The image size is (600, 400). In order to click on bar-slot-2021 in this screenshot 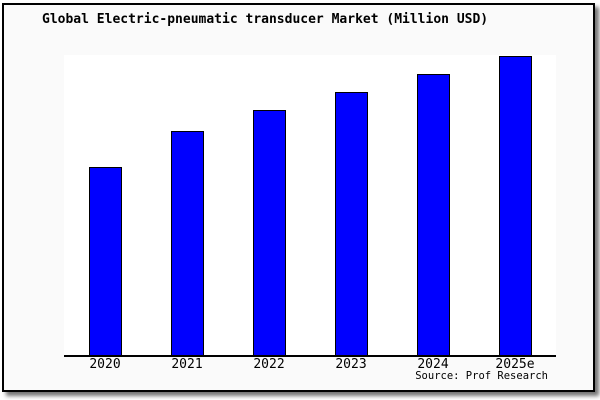, I will do `click(187, 205)`.